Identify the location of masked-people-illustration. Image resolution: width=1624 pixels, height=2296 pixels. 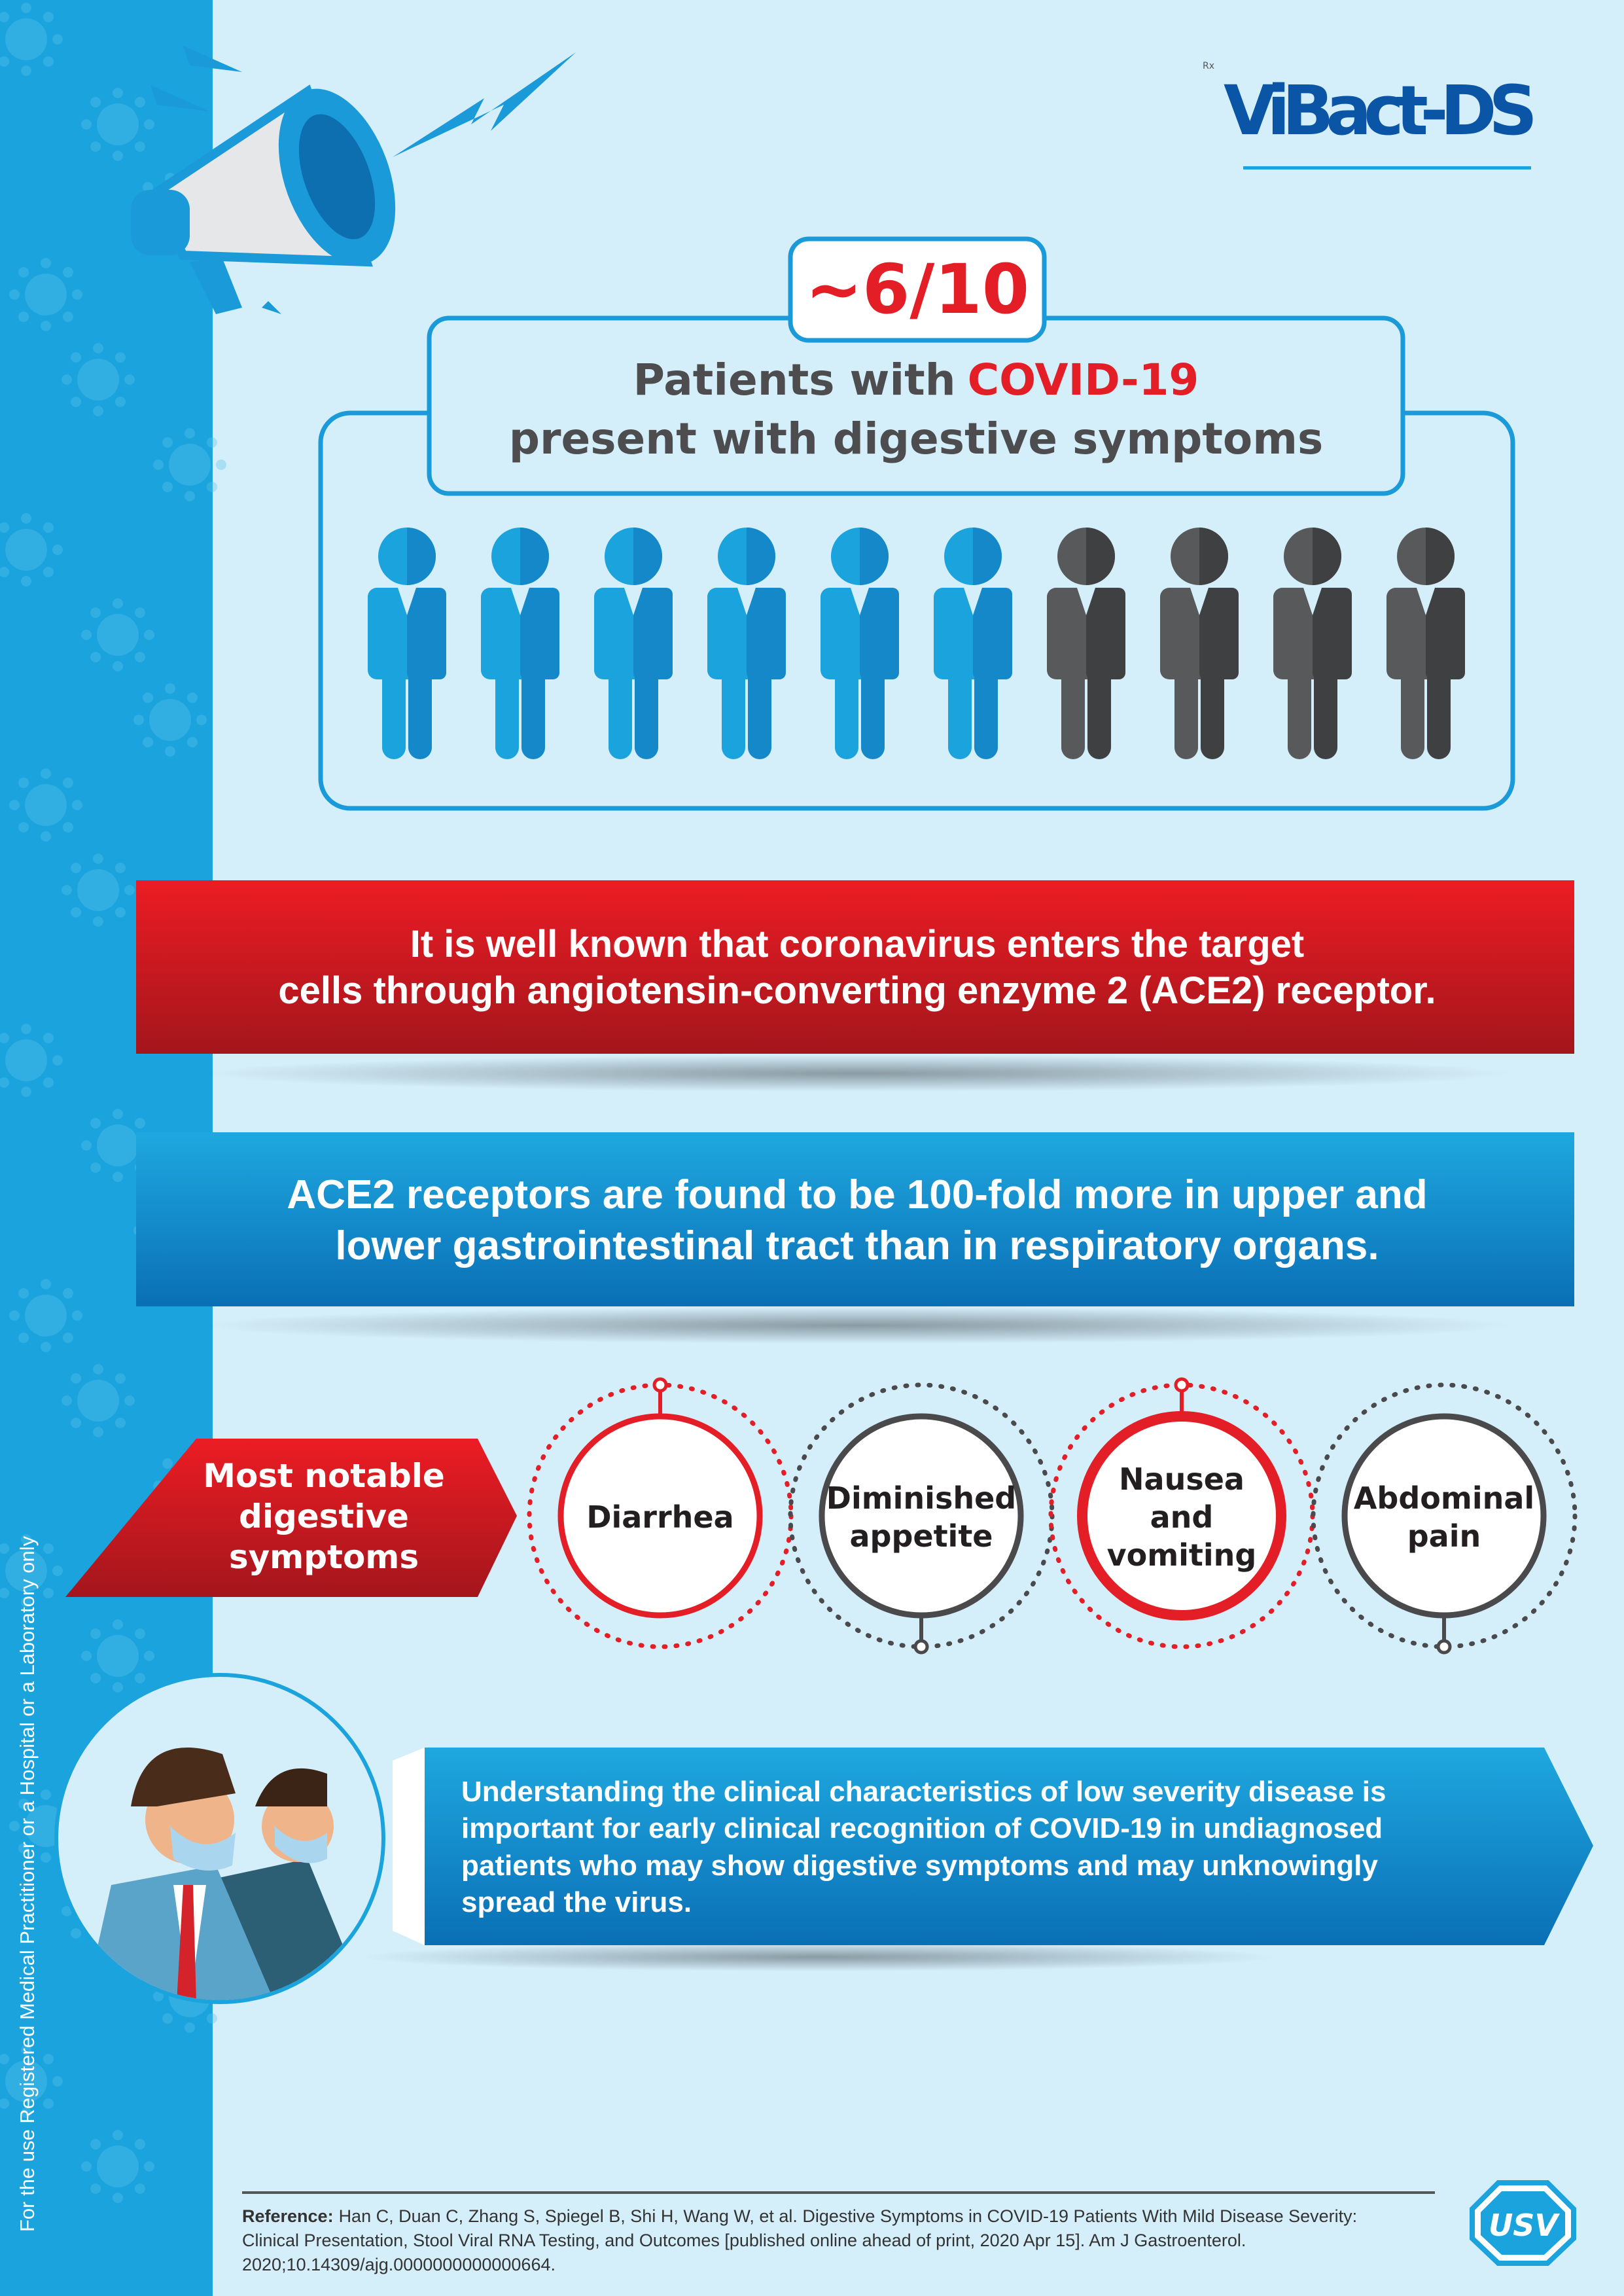
(219, 1838).